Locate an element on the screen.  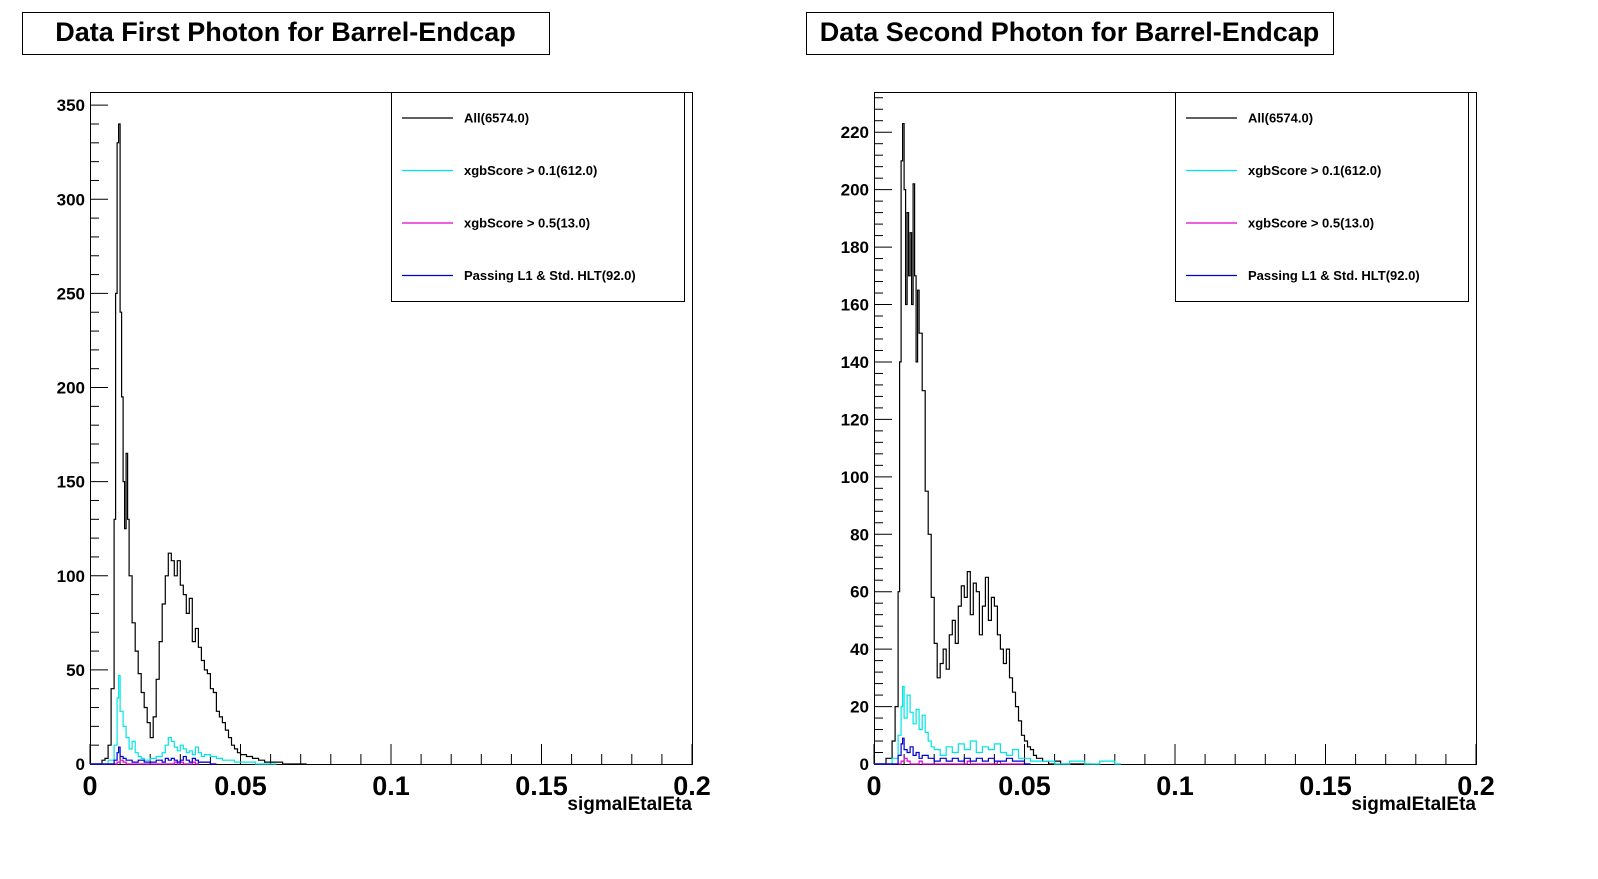
chart-title: Data Second Photon for Barrel-Endcap is located at coordinates (1070, 32).